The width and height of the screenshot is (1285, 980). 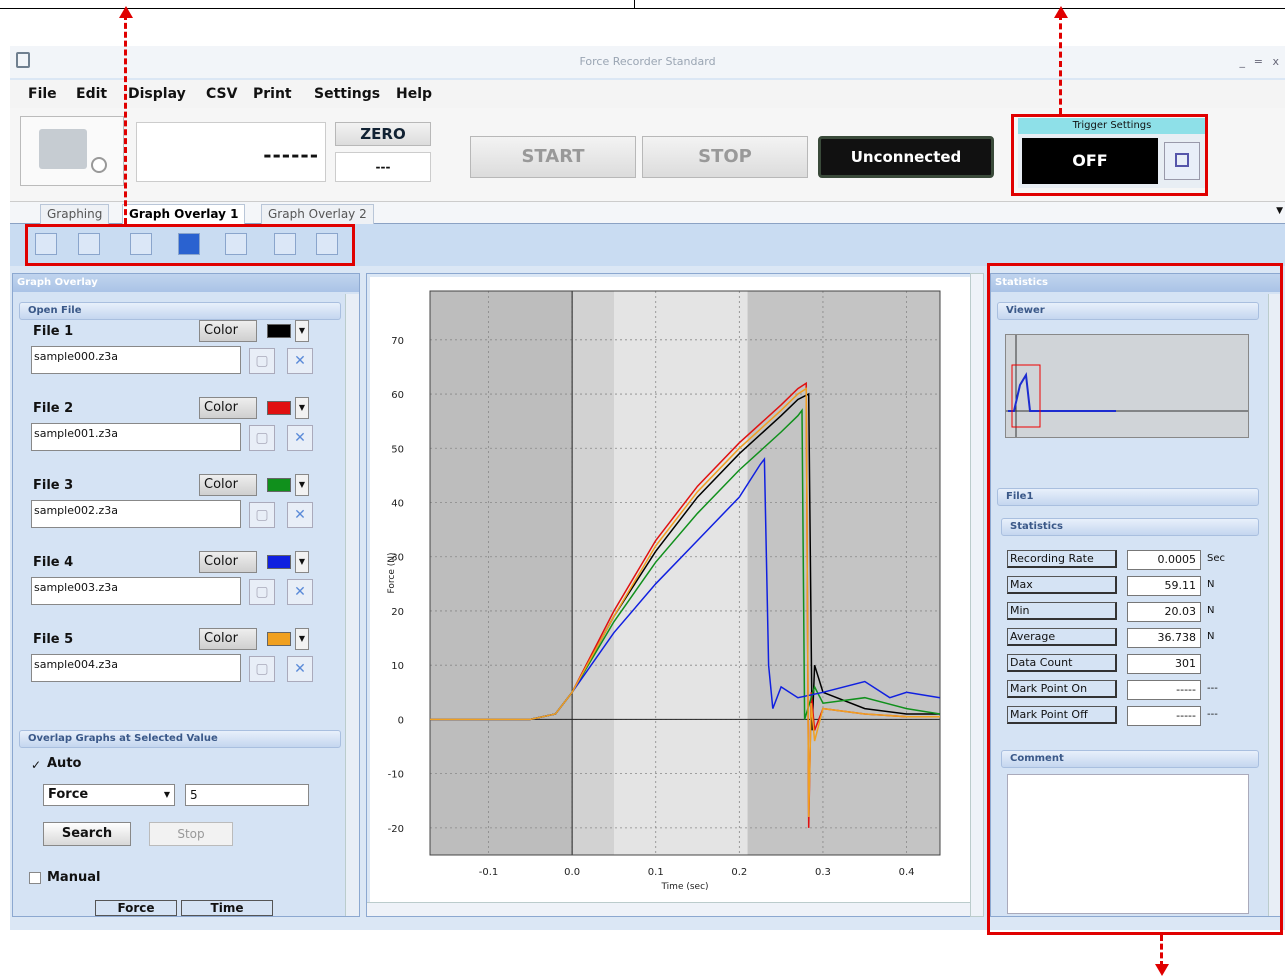 I want to click on image-icon, so click(x=327, y=244).